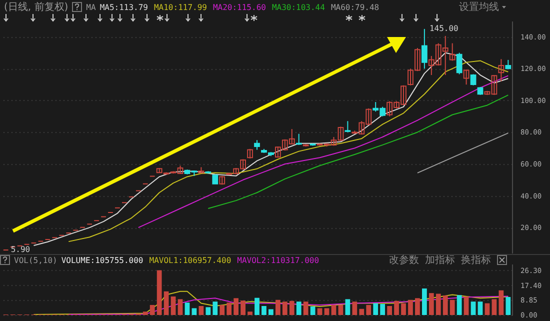 Image resolution: width=550 pixels, height=321 pixels. Describe the element at coordinates (444, 28) in the screenshot. I see `annotation: 145.00` at that location.